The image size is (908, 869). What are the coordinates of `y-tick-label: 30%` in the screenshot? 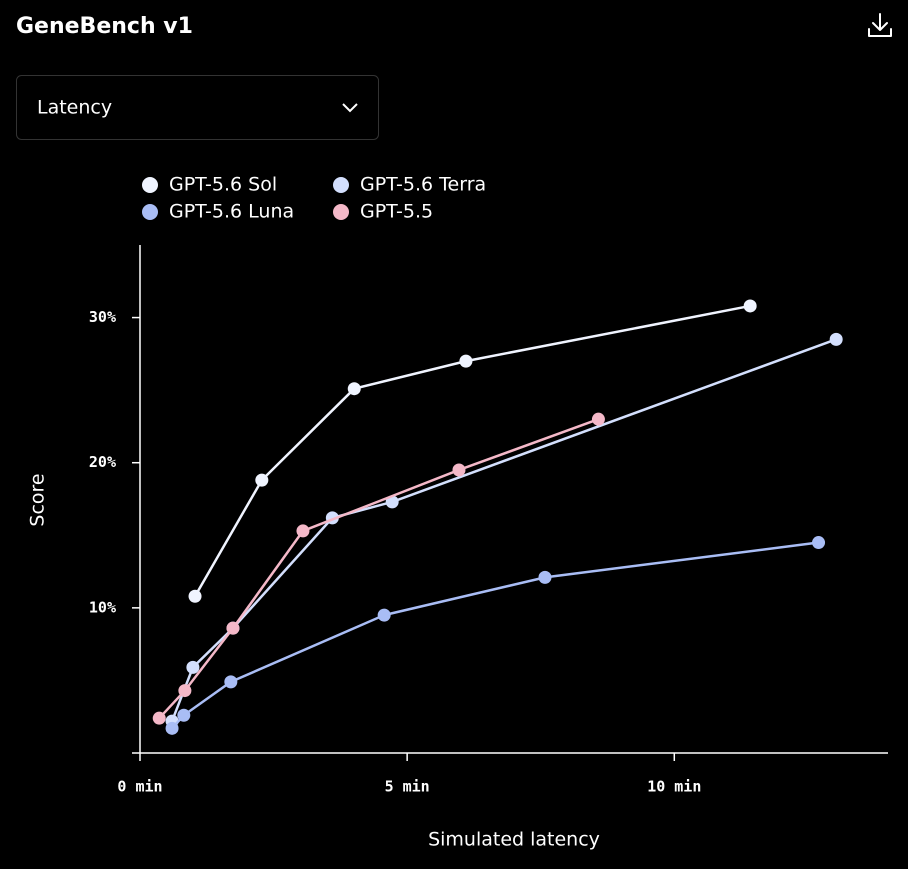 It's located at (102, 317).